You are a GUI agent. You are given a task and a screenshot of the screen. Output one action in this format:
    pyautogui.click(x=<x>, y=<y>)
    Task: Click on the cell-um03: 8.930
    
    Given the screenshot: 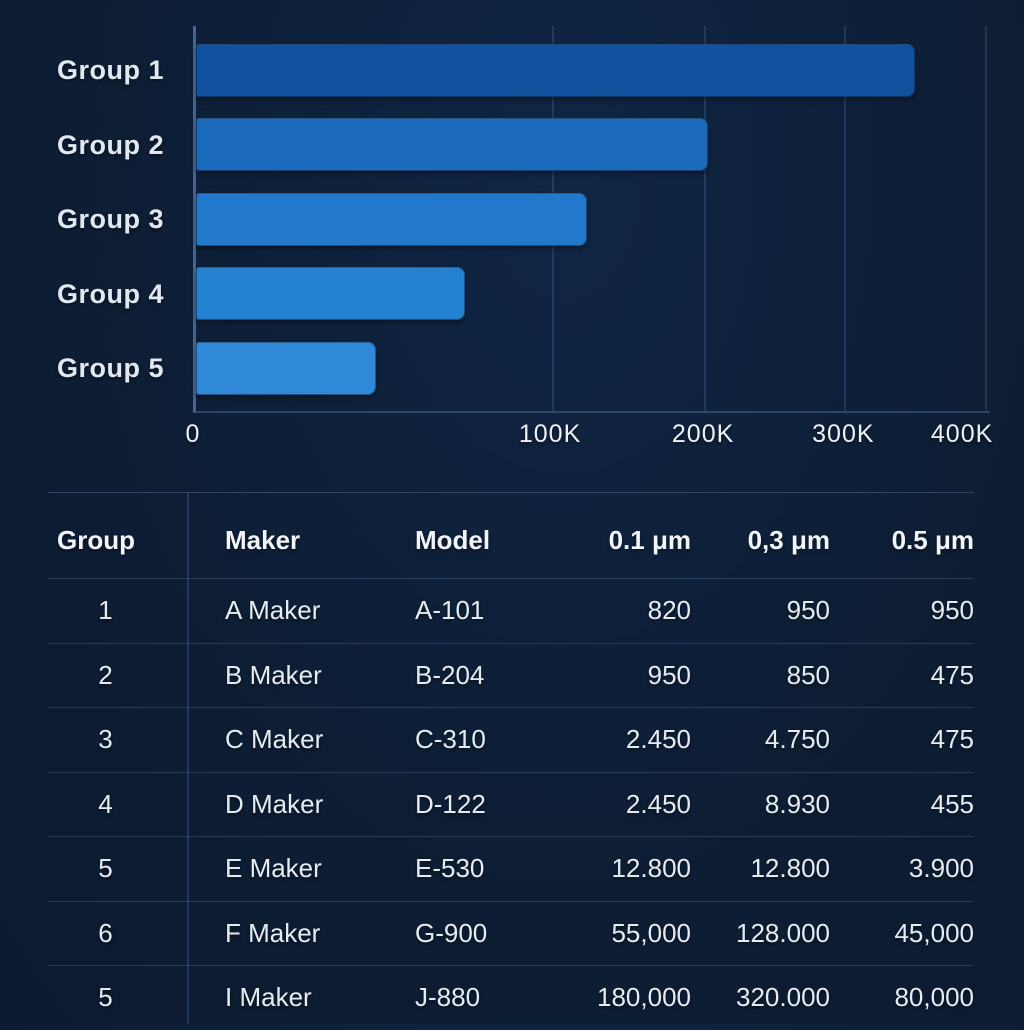 What is the action you would take?
    pyautogui.click(x=797, y=803)
    